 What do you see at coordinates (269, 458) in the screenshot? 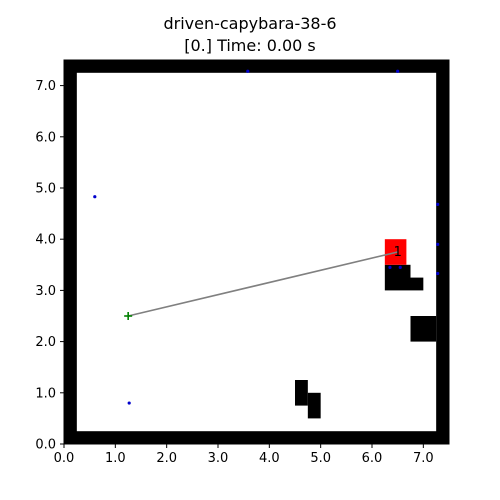
I see `x-tick-label: 4.0` at bounding box center [269, 458].